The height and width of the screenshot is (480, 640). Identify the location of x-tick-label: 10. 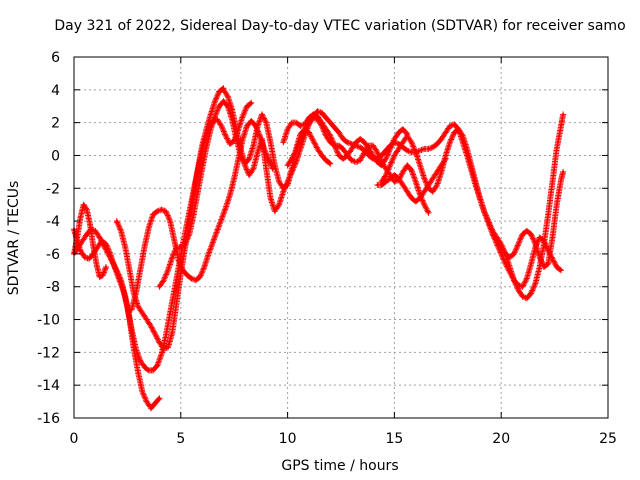
(288, 439).